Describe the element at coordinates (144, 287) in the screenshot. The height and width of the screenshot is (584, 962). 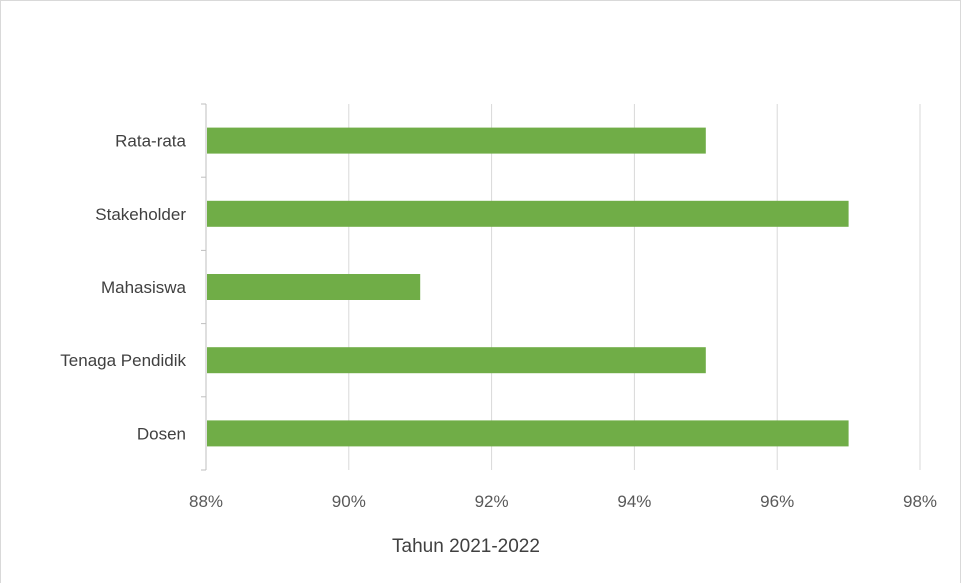
I see `category-label: Mahasiswa` at that location.